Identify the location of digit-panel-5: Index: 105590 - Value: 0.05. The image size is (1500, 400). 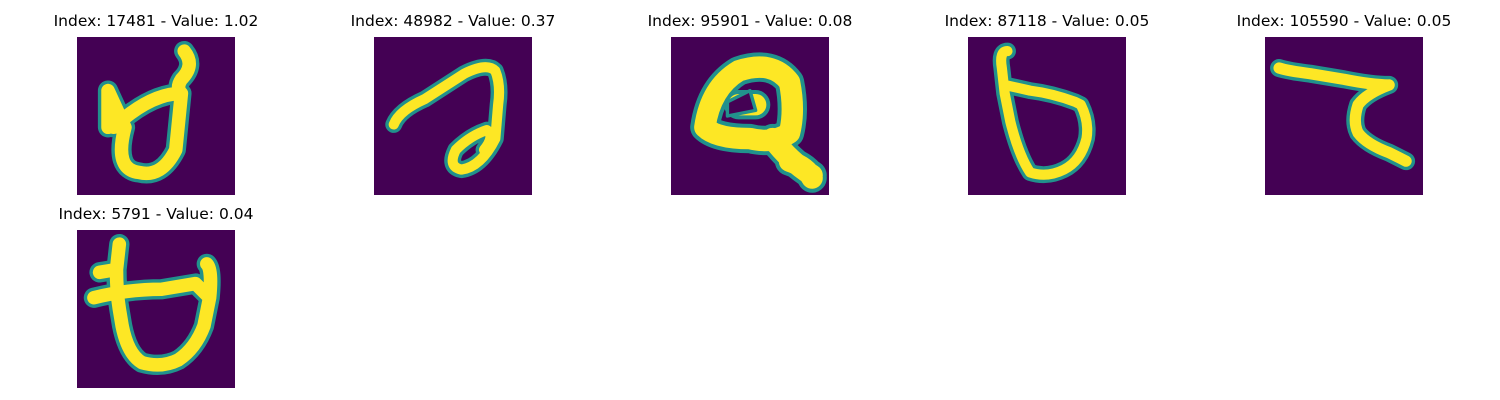
(1344, 103).